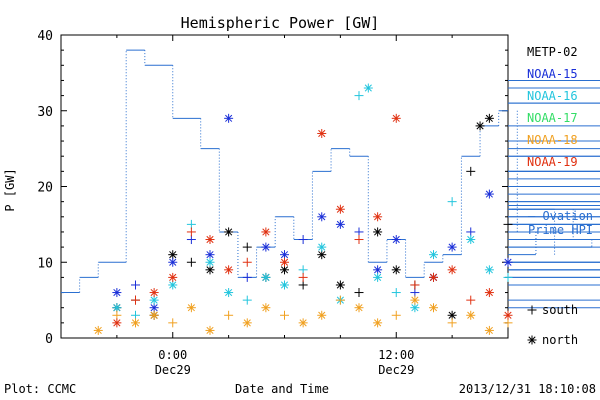  I want to click on y-tick-label: 10, so click(45, 263).